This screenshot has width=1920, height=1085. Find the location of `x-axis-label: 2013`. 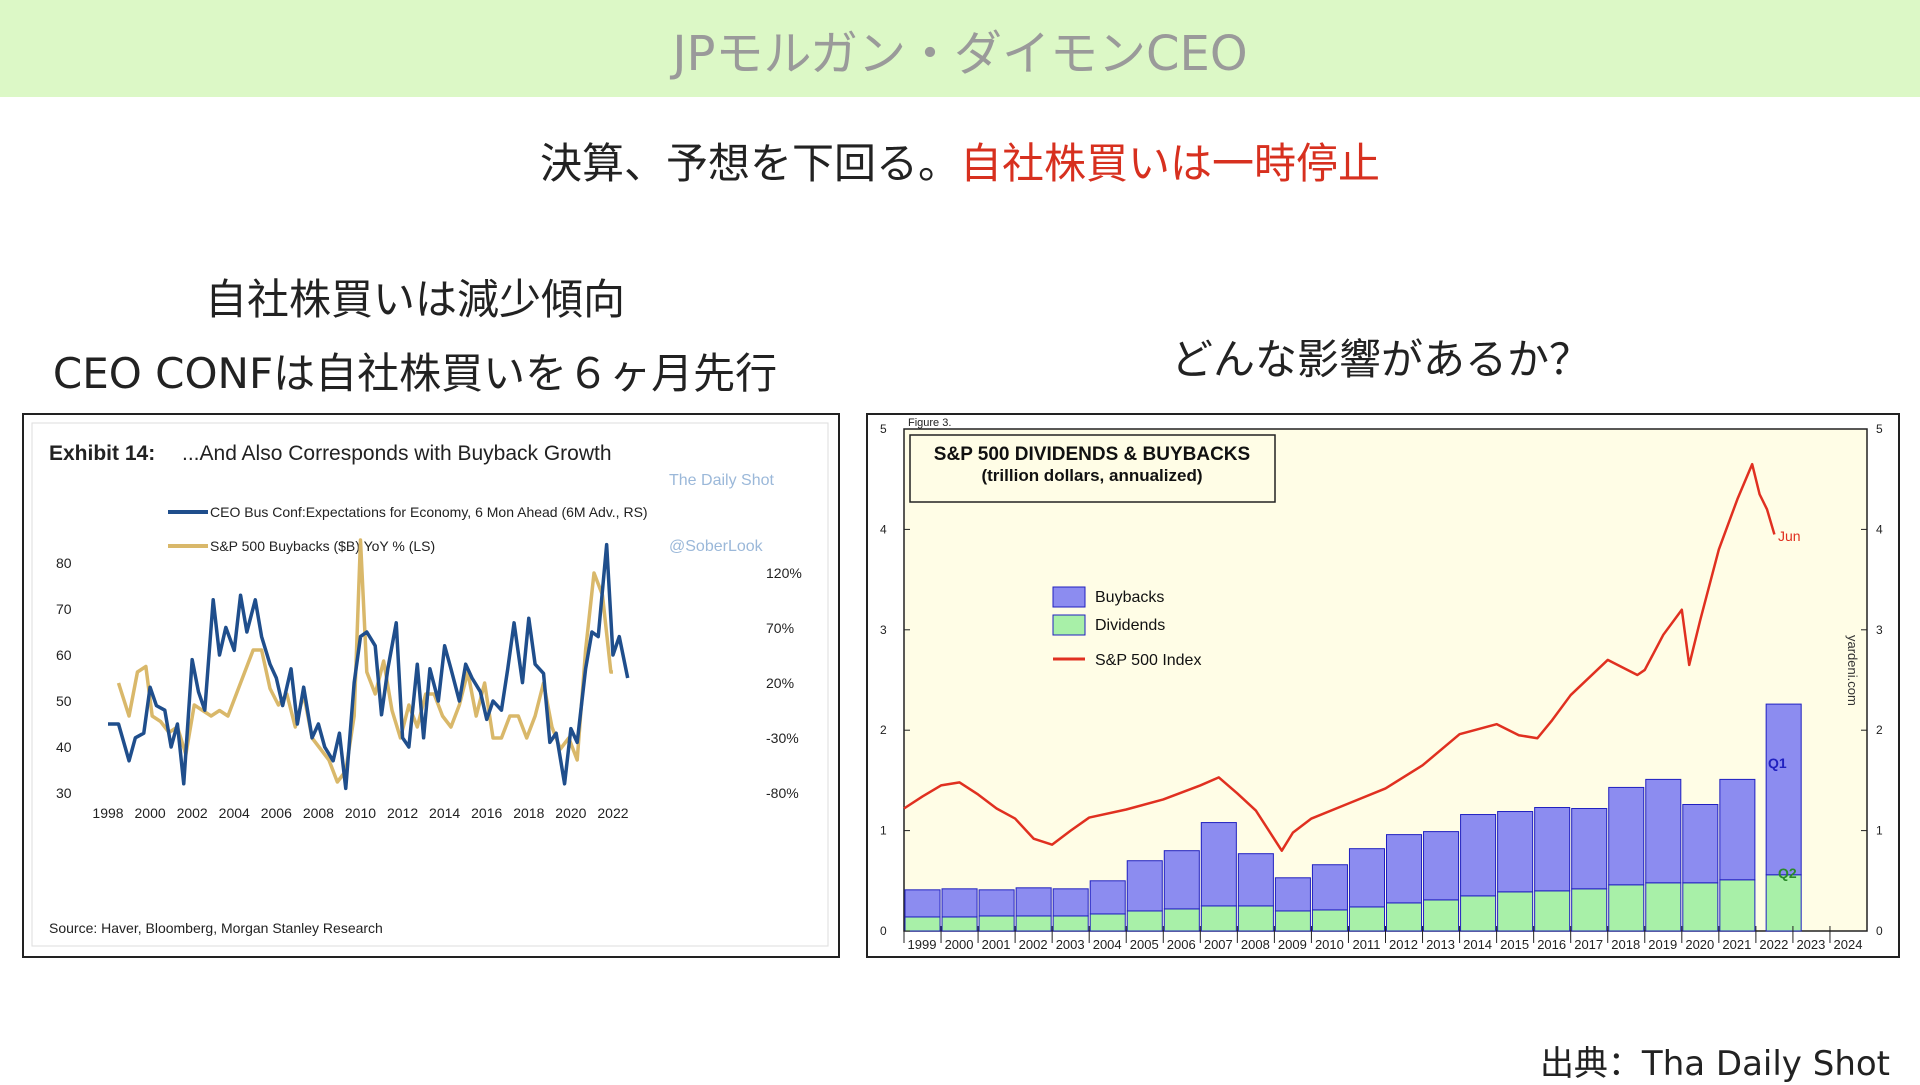

x-axis-label: 2013 is located at coordinates (1440, 944).